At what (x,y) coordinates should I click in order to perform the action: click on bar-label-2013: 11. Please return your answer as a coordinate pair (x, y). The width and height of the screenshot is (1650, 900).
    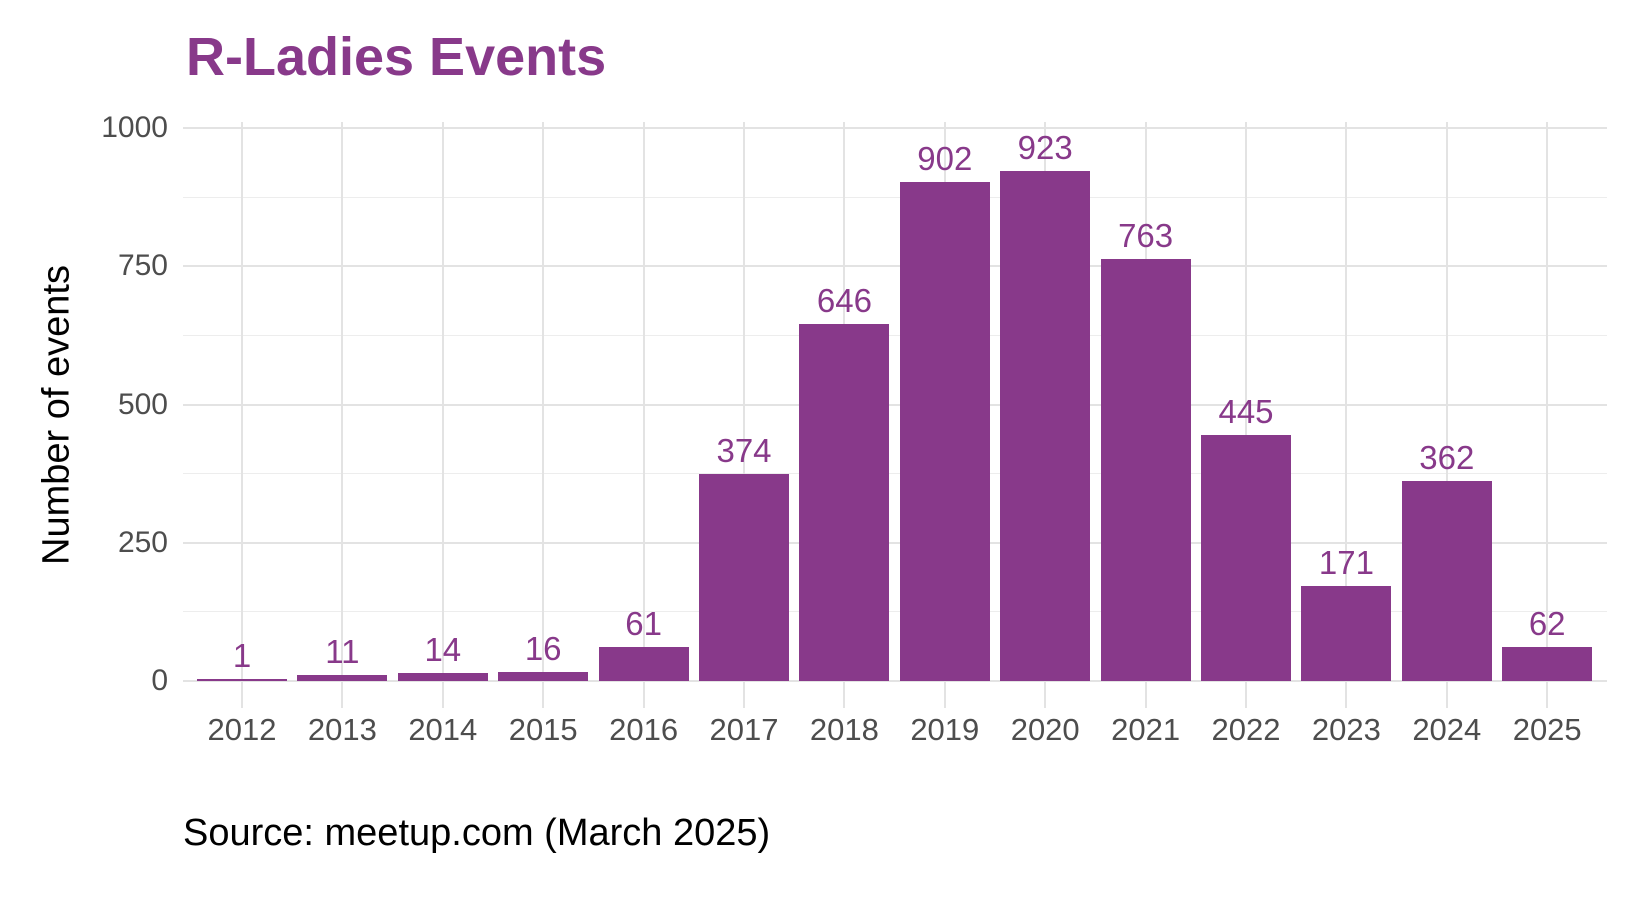
    Looking at the image, I should click on (342, 651).